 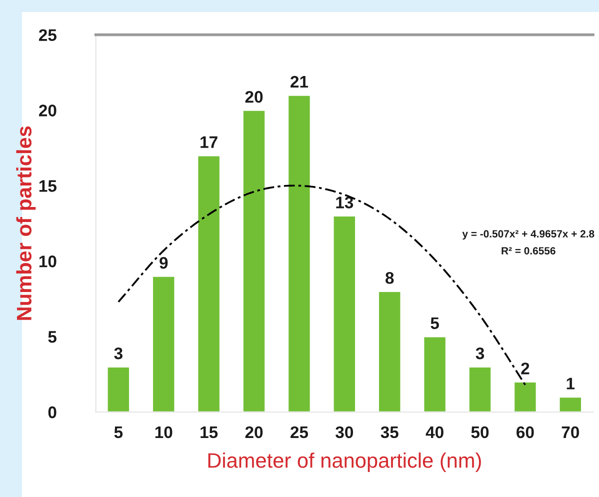 I want to click on annotation: R² = 0.6556, so click(x=529, y=250).